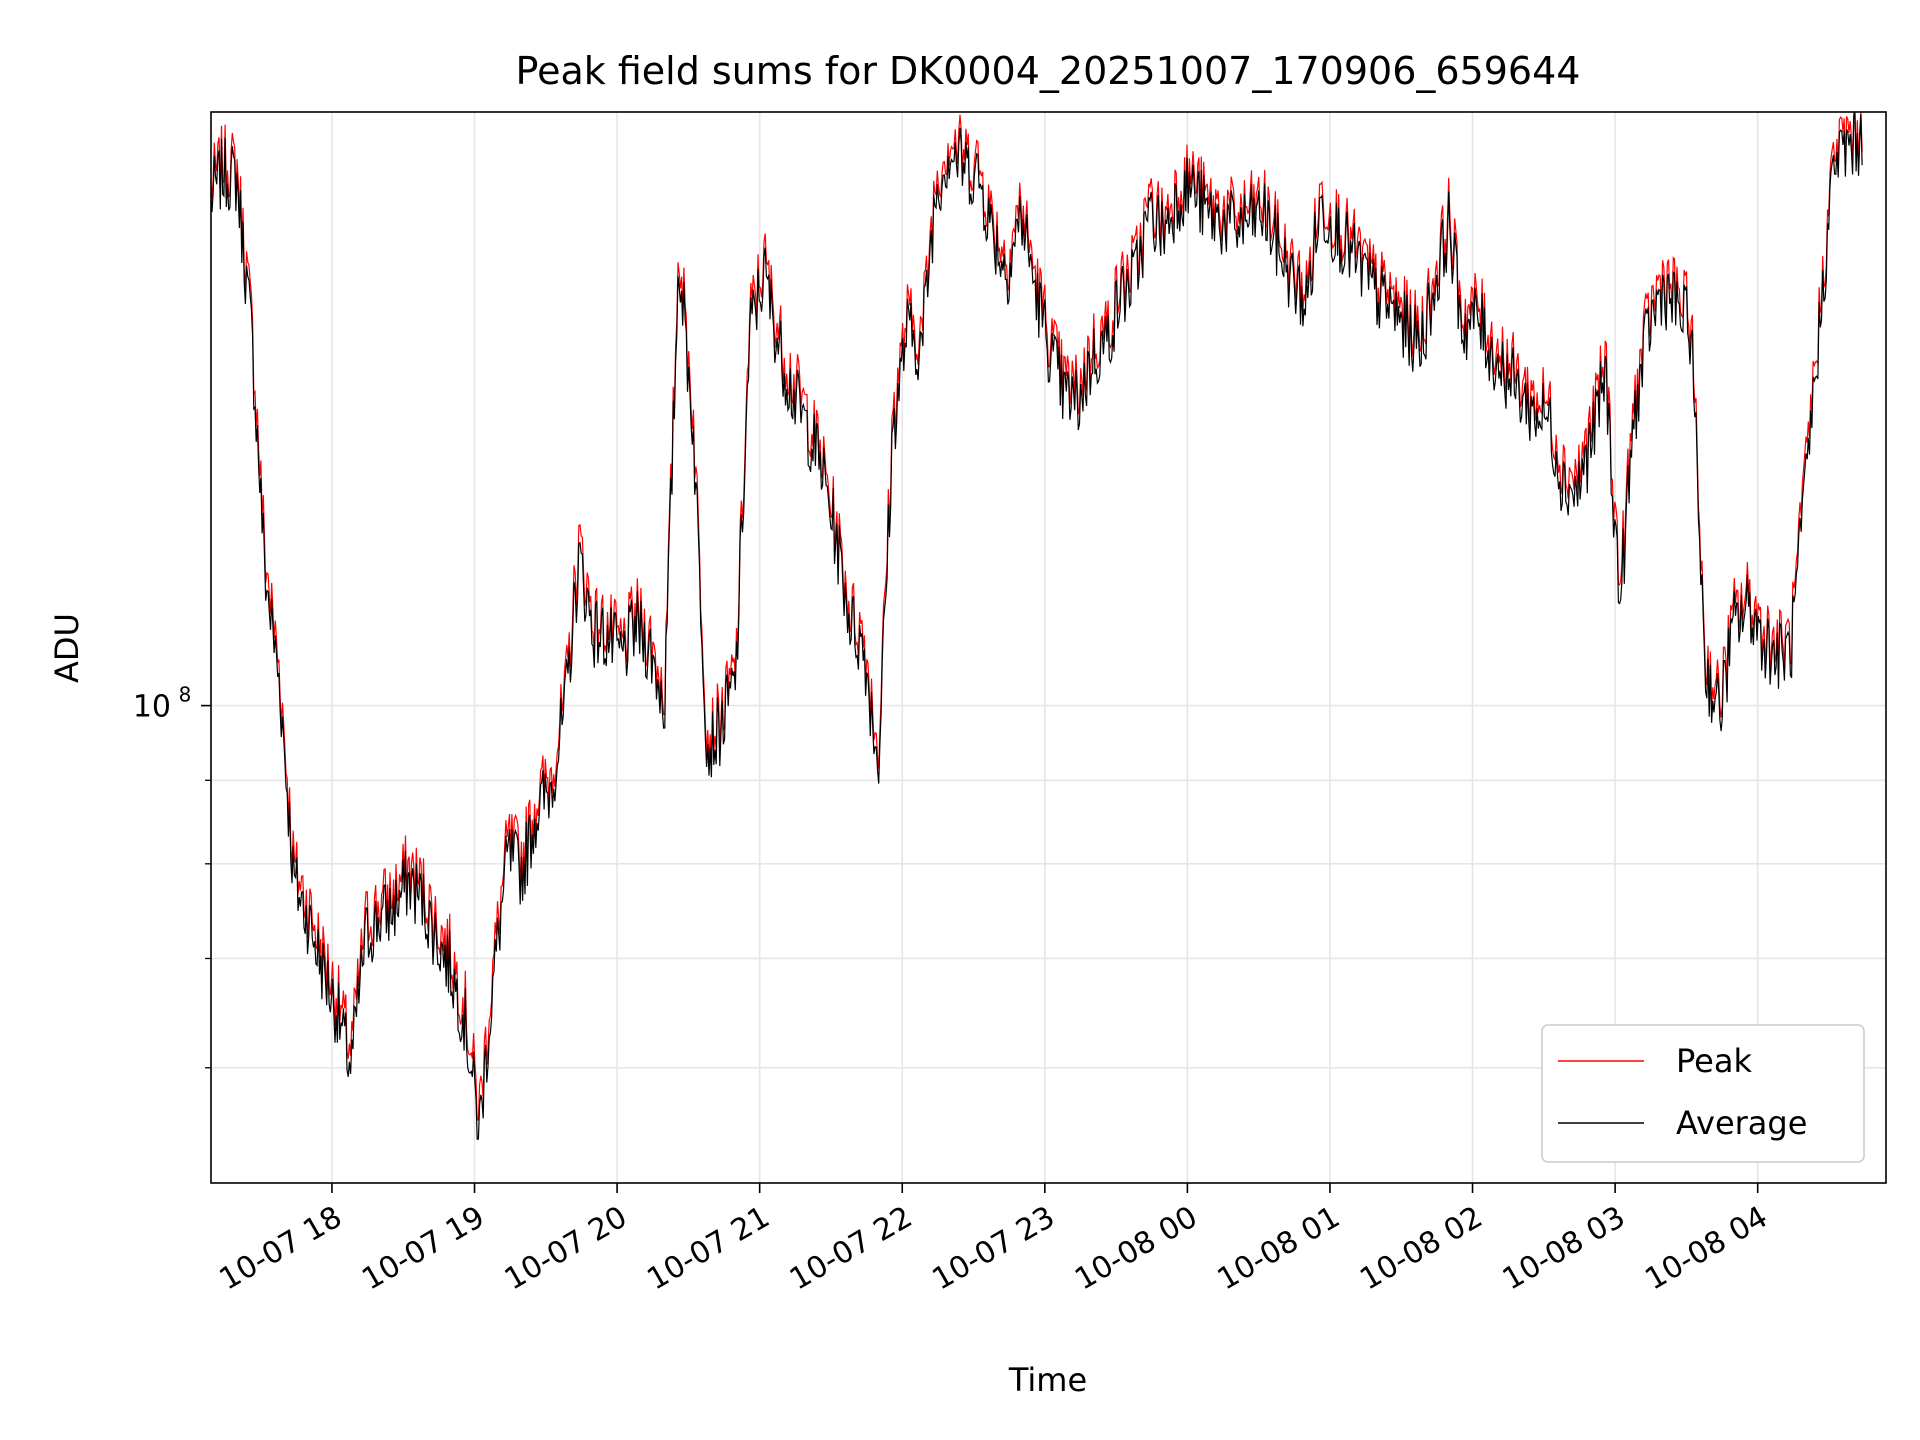 Image resolution: width=1920 pixels, height=1440 pixels. Describe the element at coordinates (67, 648) in the screenshot. I see `y-axis-label: ADU` at that location.